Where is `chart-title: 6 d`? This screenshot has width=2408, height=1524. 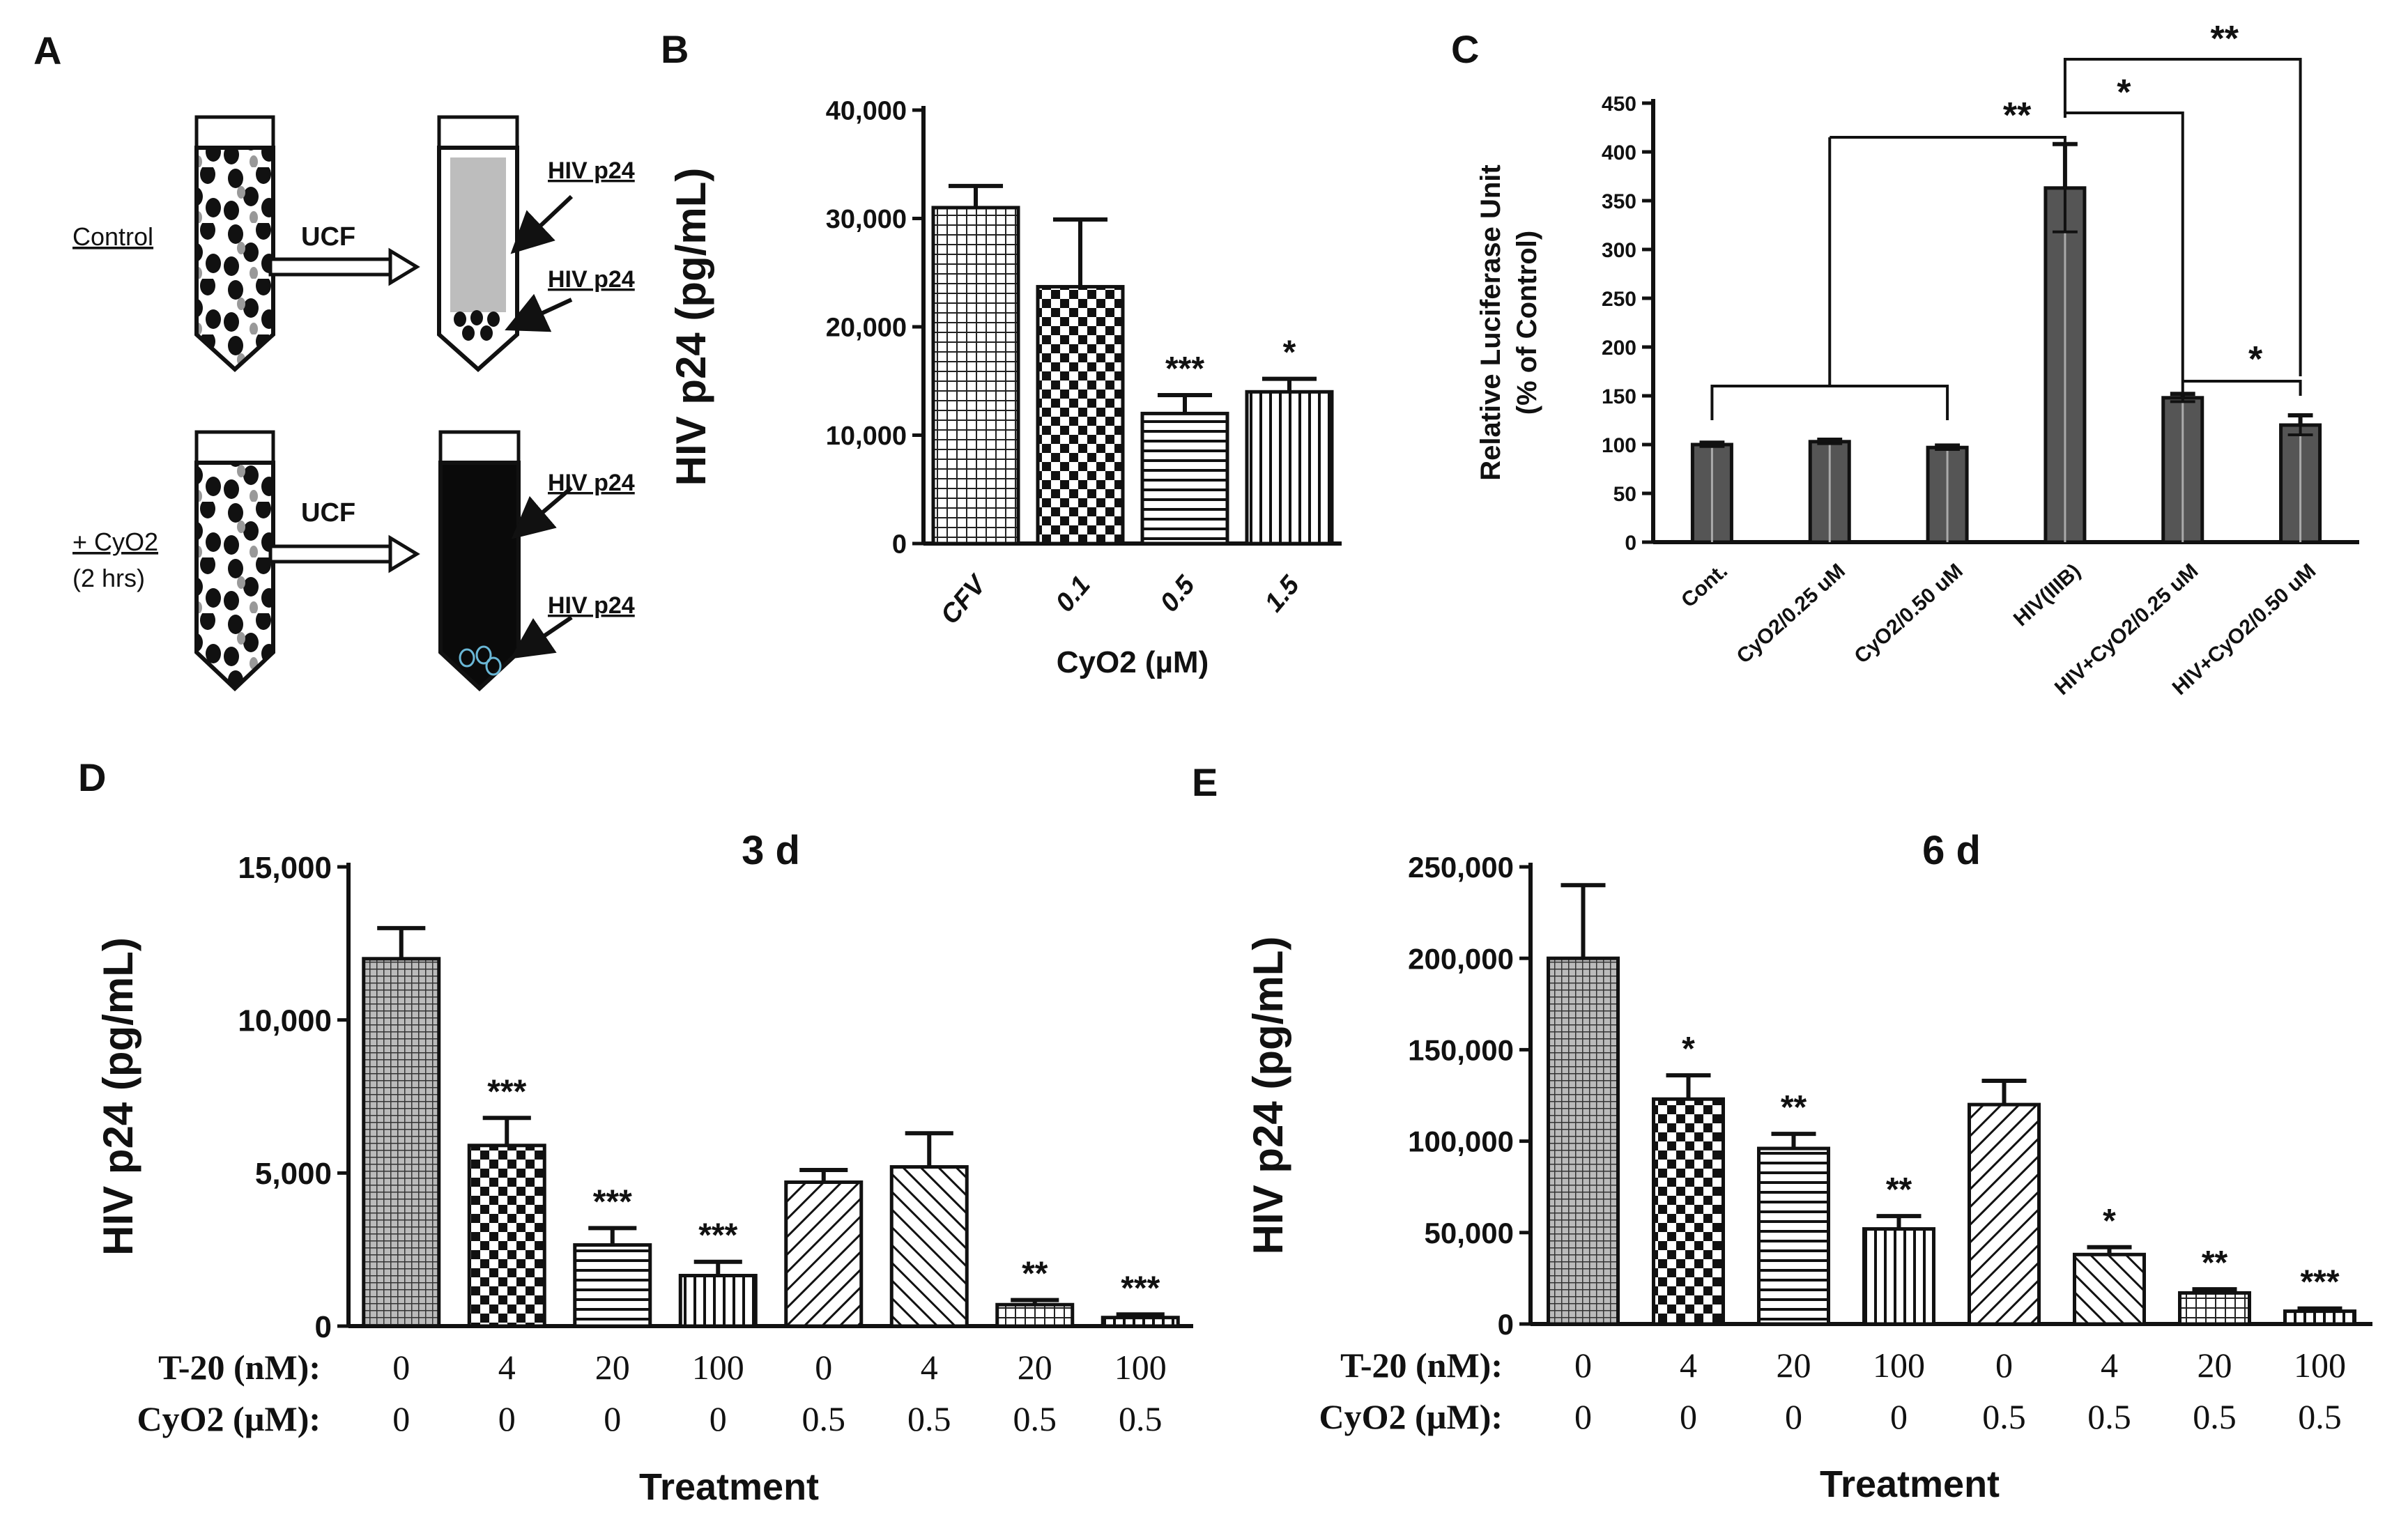 chart-title: 6 d is located at coordinates (1951, 850).